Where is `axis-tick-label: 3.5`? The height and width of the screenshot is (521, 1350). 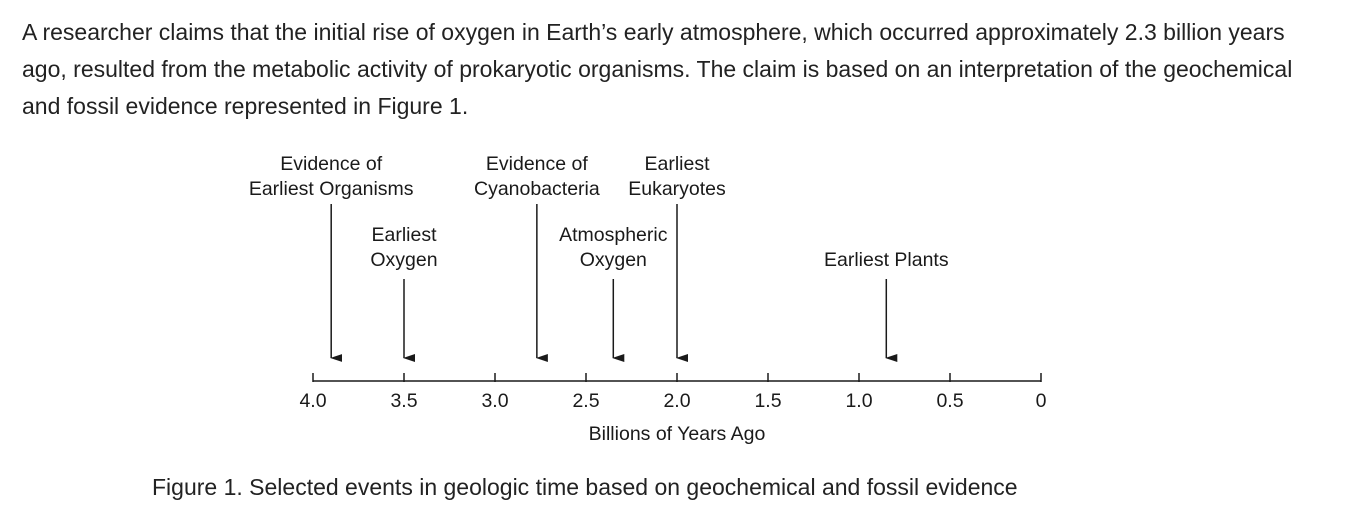
axis-tick-label: 3.5 is located at coordinates (403, 401).